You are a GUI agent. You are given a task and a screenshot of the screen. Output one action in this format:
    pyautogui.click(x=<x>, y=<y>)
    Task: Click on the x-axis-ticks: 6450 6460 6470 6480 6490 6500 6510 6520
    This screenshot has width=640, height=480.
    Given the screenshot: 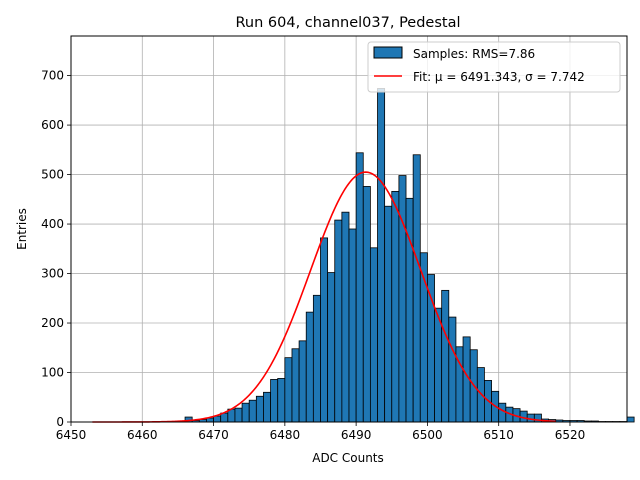 What is the action you would take?
    pyautogui.click(x=321, y=432)
    